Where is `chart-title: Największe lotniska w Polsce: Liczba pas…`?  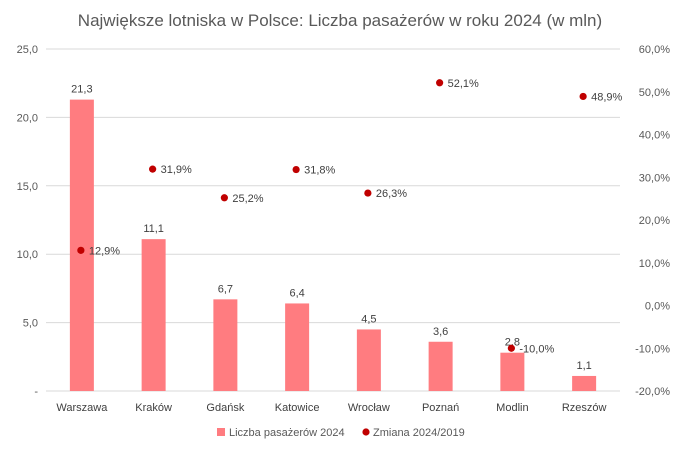 chart-title: Największe lotniska w Polsce: Liczba pas… is located at coordinates (340, 20).